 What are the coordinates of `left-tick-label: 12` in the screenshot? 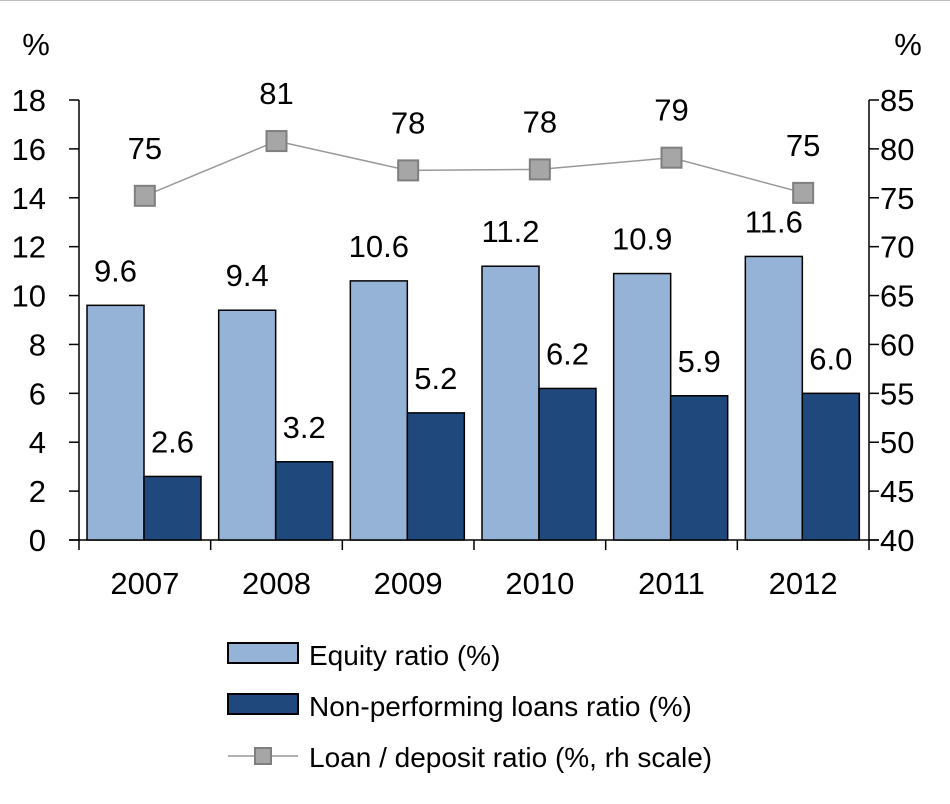 It's located at (29, 247).